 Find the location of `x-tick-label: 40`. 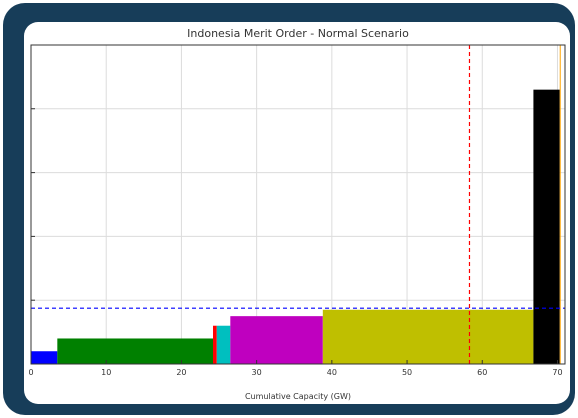

x-tick-label: 40 is located at coordinates (332, 372).